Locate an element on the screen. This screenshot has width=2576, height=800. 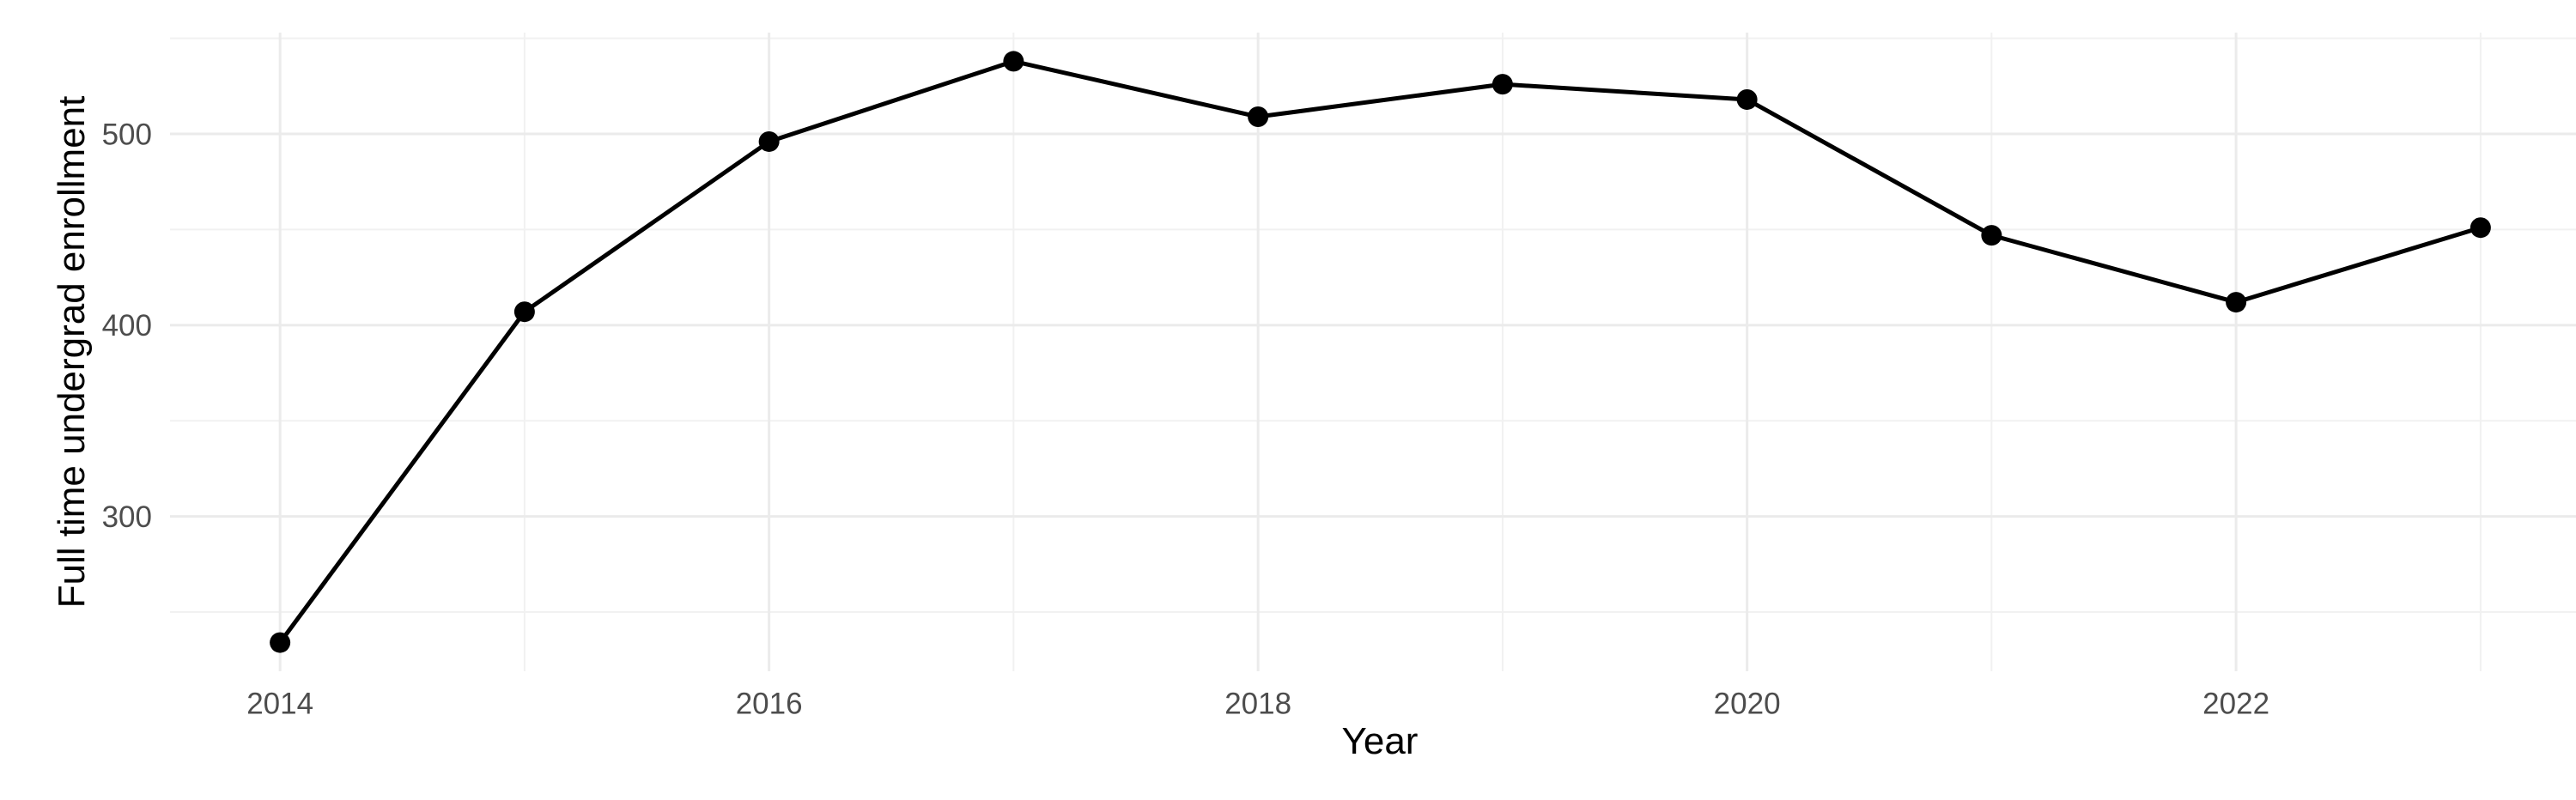
x-tick-label: 2020 is located at coordinates (1748, 703).